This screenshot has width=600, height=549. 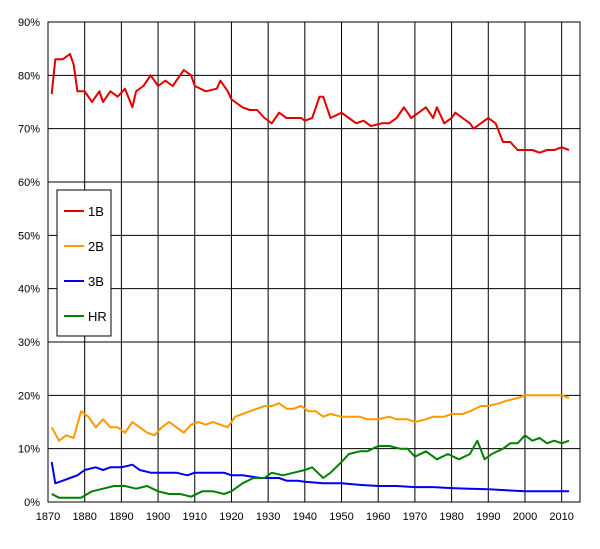 What do you see at coordinates (48, 517) in the screenshot?
I see `x-tick-label: 1870` at bounding box center [48, 517].